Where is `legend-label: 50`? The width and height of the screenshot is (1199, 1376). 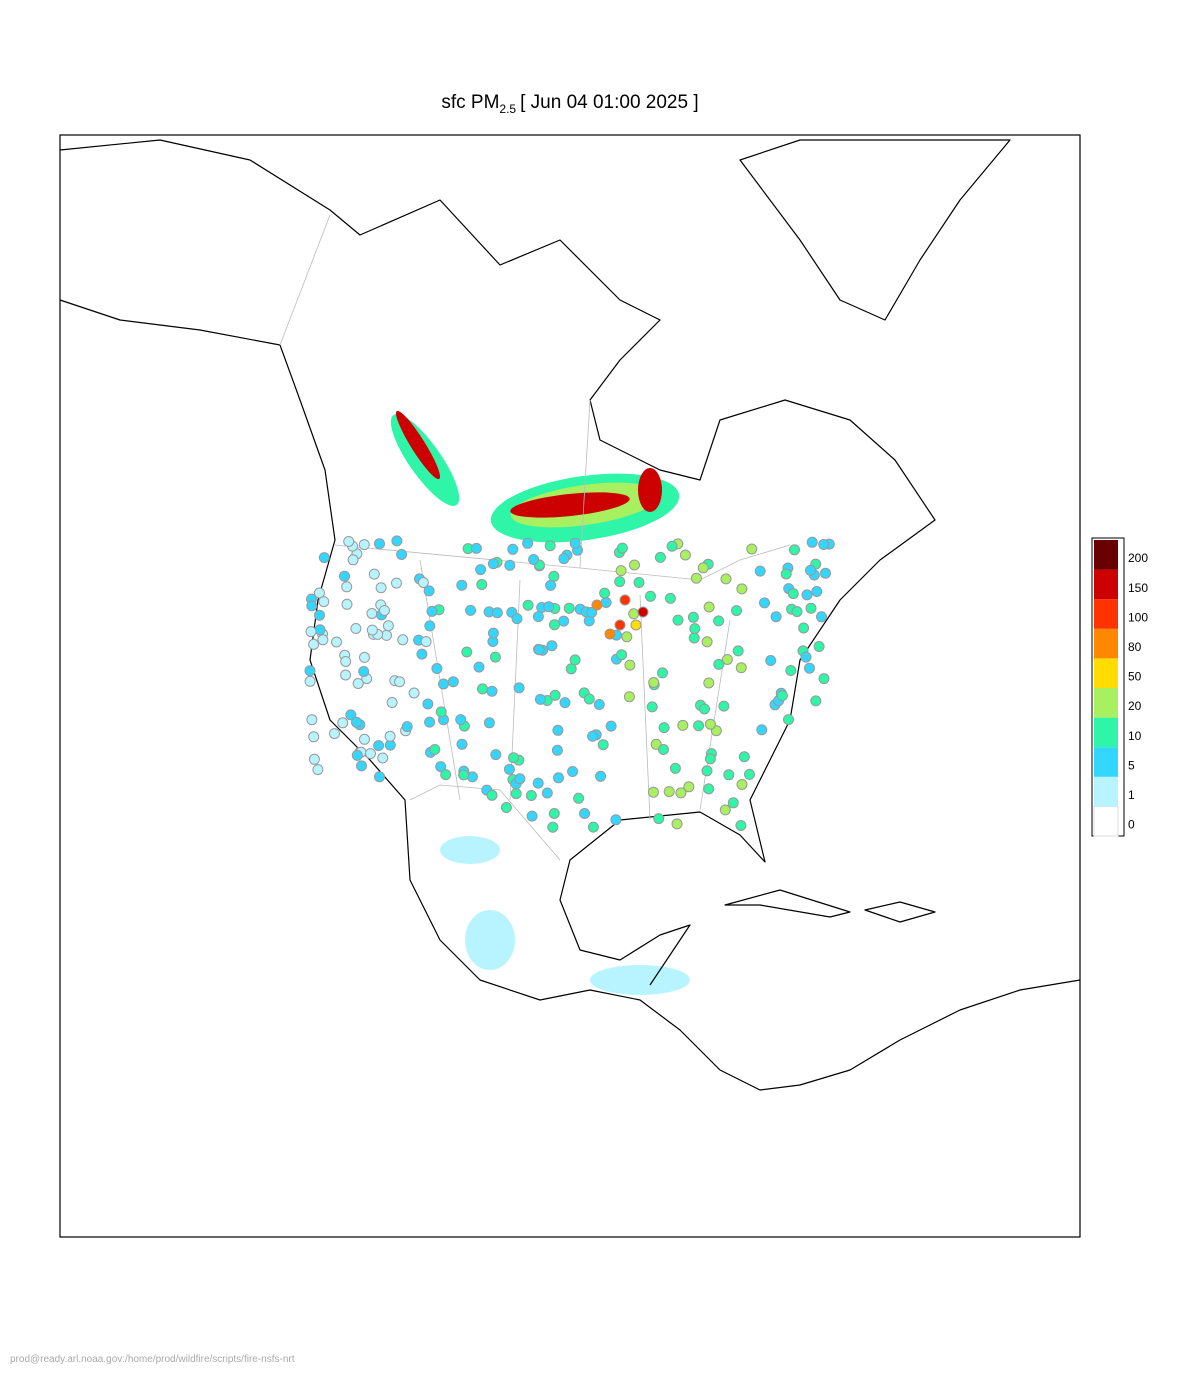 legend-label: 50 is located at coordinates (1135, 677).